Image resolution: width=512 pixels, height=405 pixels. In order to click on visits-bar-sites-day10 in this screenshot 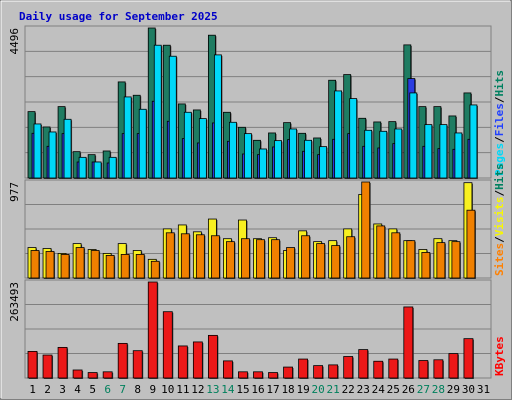, I will do `click(170, 255)`.